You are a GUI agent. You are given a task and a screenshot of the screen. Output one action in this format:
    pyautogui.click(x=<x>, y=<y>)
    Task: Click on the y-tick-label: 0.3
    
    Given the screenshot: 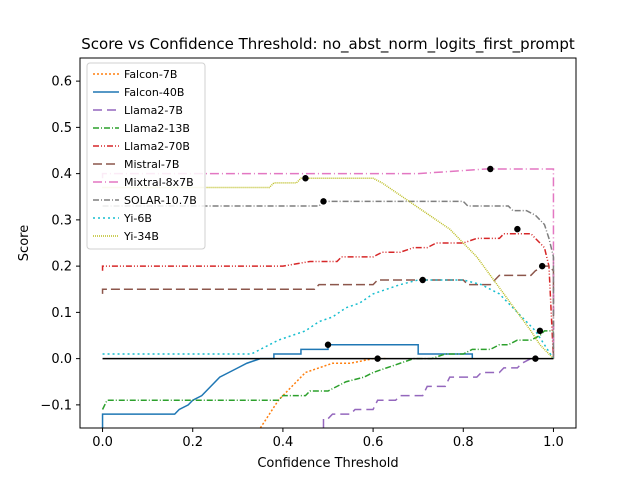 What is the action you would take?
    pyautogui.click(x=61, y=220)
    